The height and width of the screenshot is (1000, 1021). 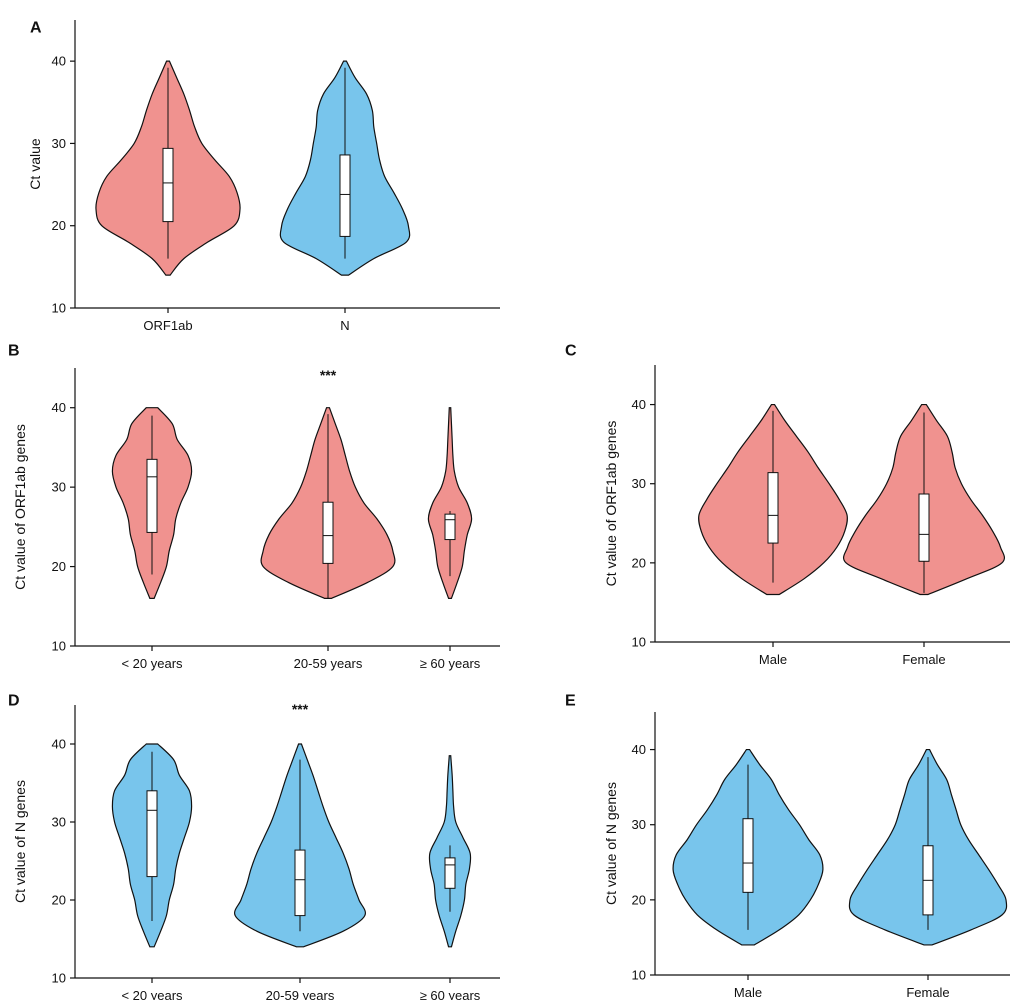 What do you see at coordinates (59, 407) in the screenshot?
I see `panel-b-y-tick-label: 40` at bounding box center [59, 407].